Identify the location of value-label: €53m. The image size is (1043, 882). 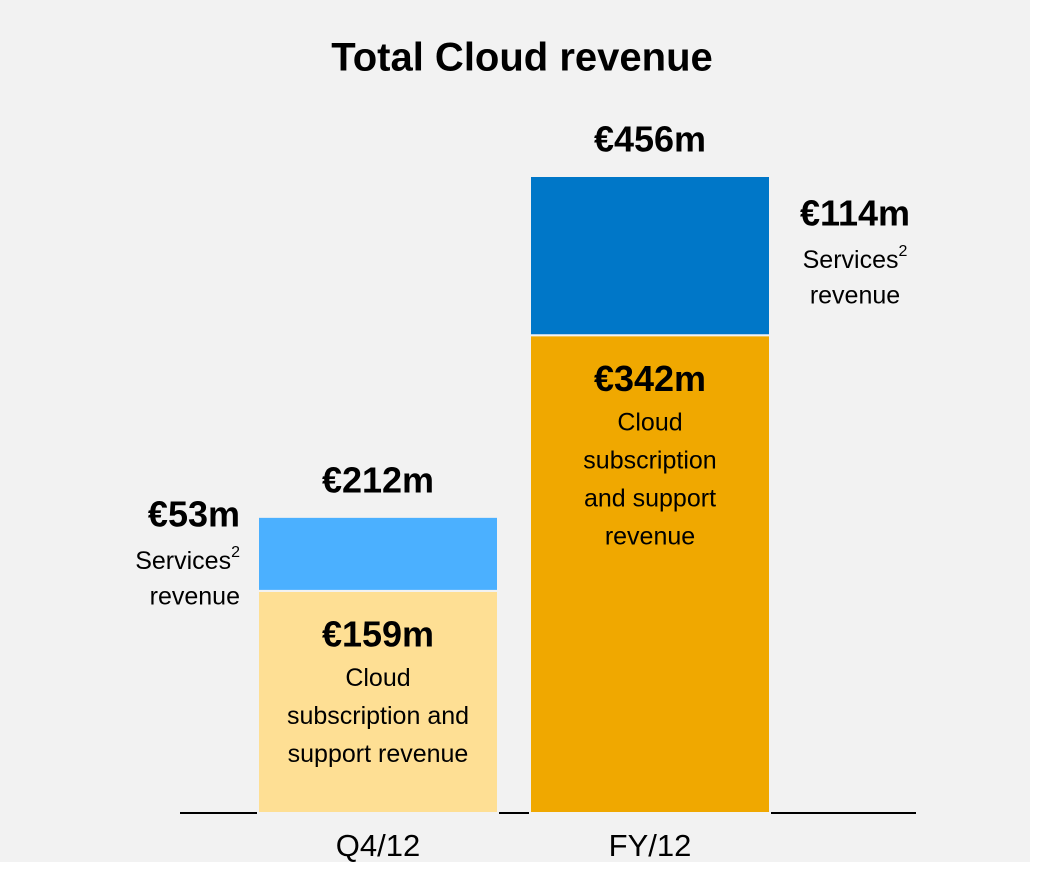
(194, 513).